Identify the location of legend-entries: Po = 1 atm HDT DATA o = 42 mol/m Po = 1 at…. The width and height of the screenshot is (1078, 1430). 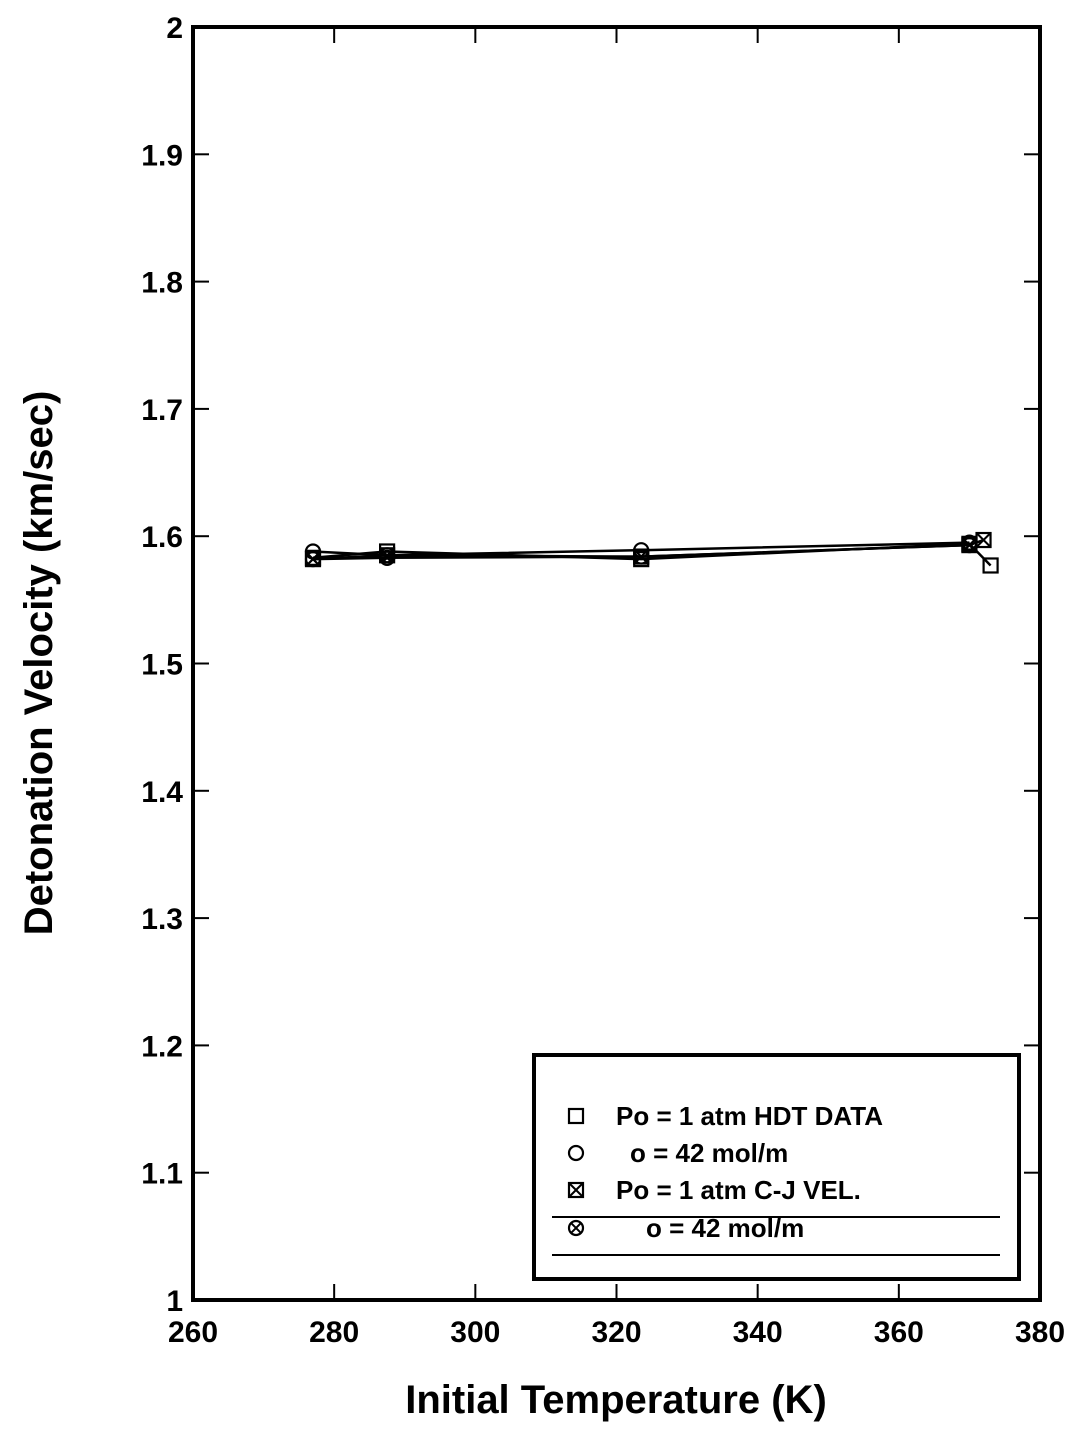
(776, 1178).